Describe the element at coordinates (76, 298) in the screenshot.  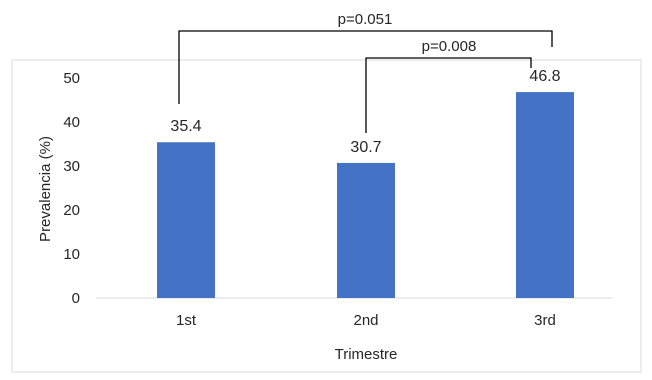
I see `y-tick-label: 0` at that location.